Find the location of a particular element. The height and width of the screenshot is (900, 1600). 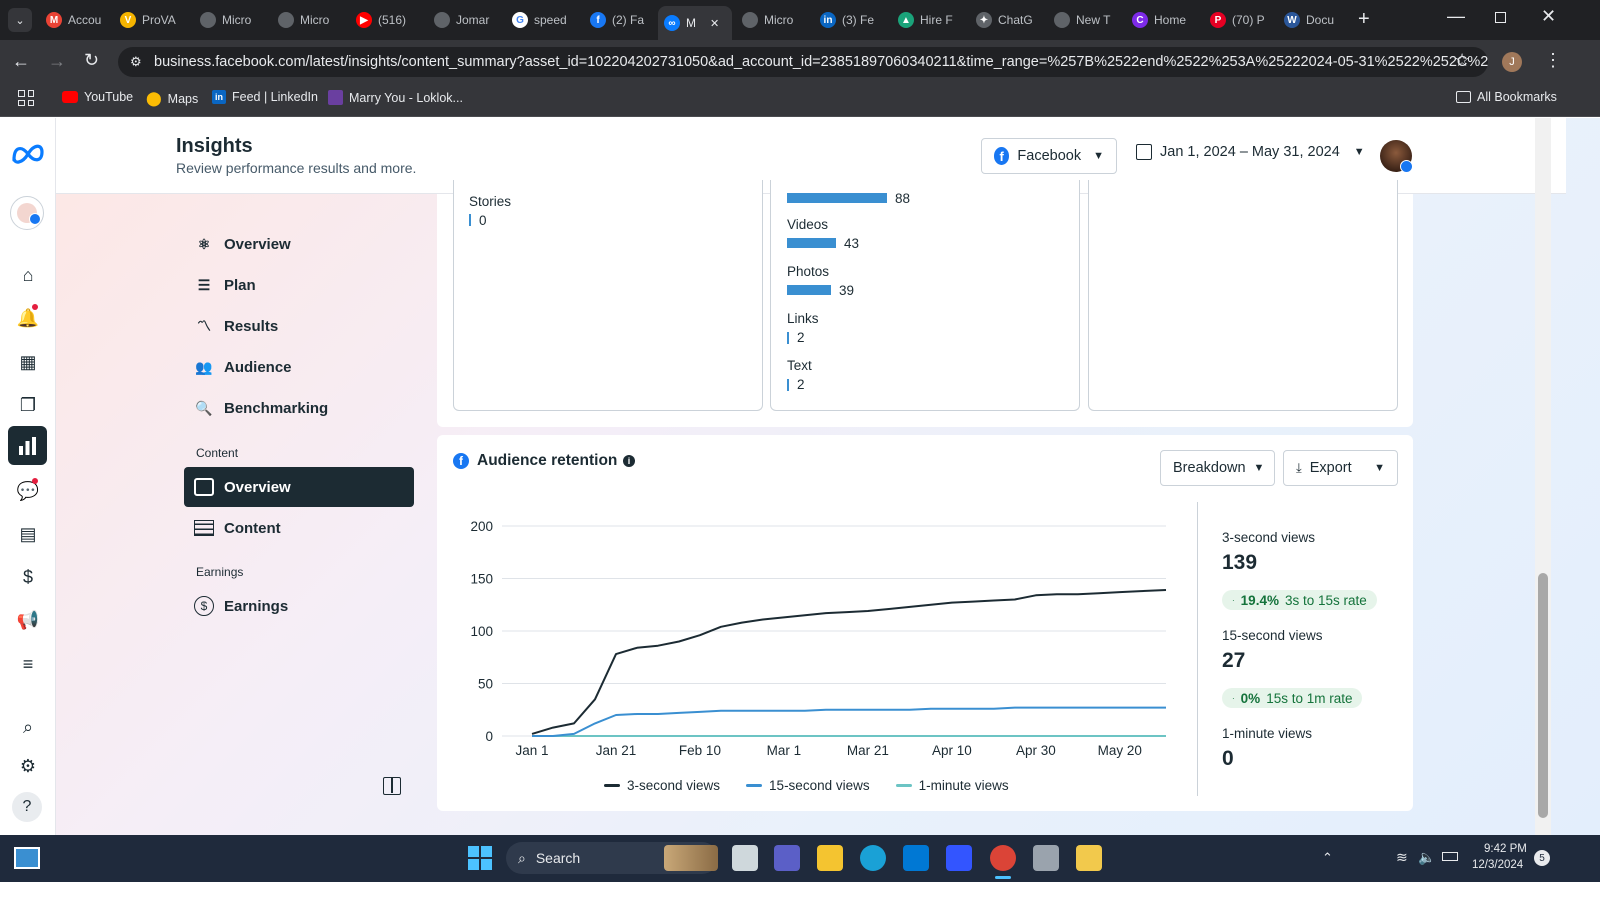

start-button-icon is located at coordinates (480, 858).